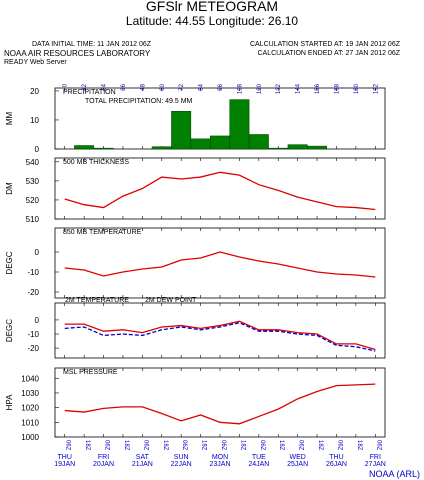 This screenshot has width=424, height=480. I want to click on day-label: SUN, so click(181, 457).